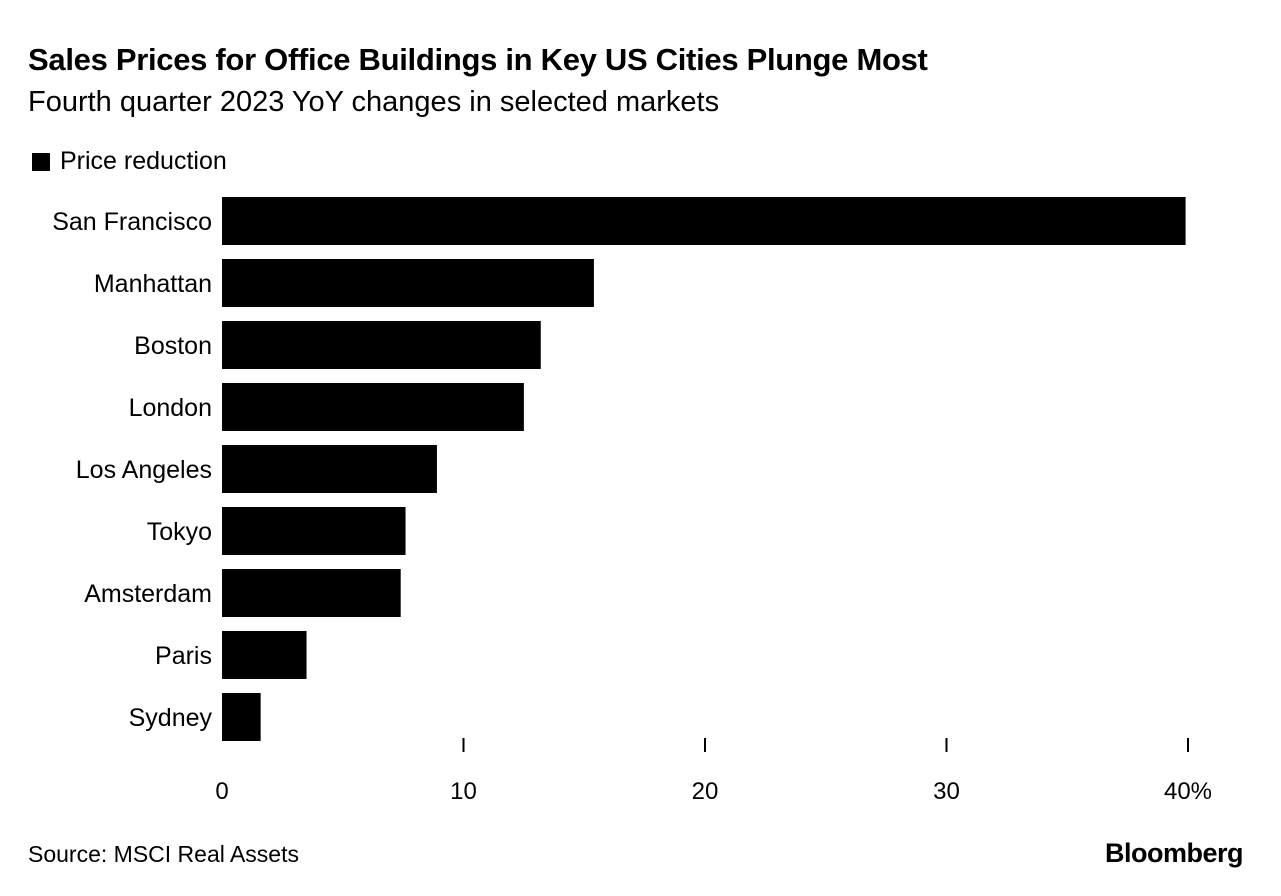  I want to click on bar-london, so click(373, 407).